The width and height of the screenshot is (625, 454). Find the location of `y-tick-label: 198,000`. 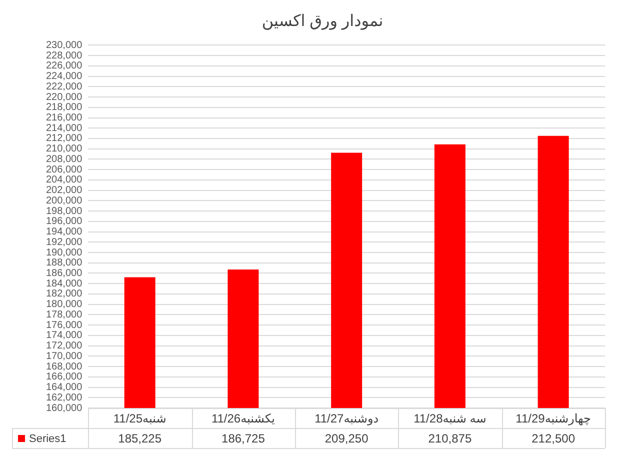

y-tick-label: 198,000 is located at coordinates (64, 211).